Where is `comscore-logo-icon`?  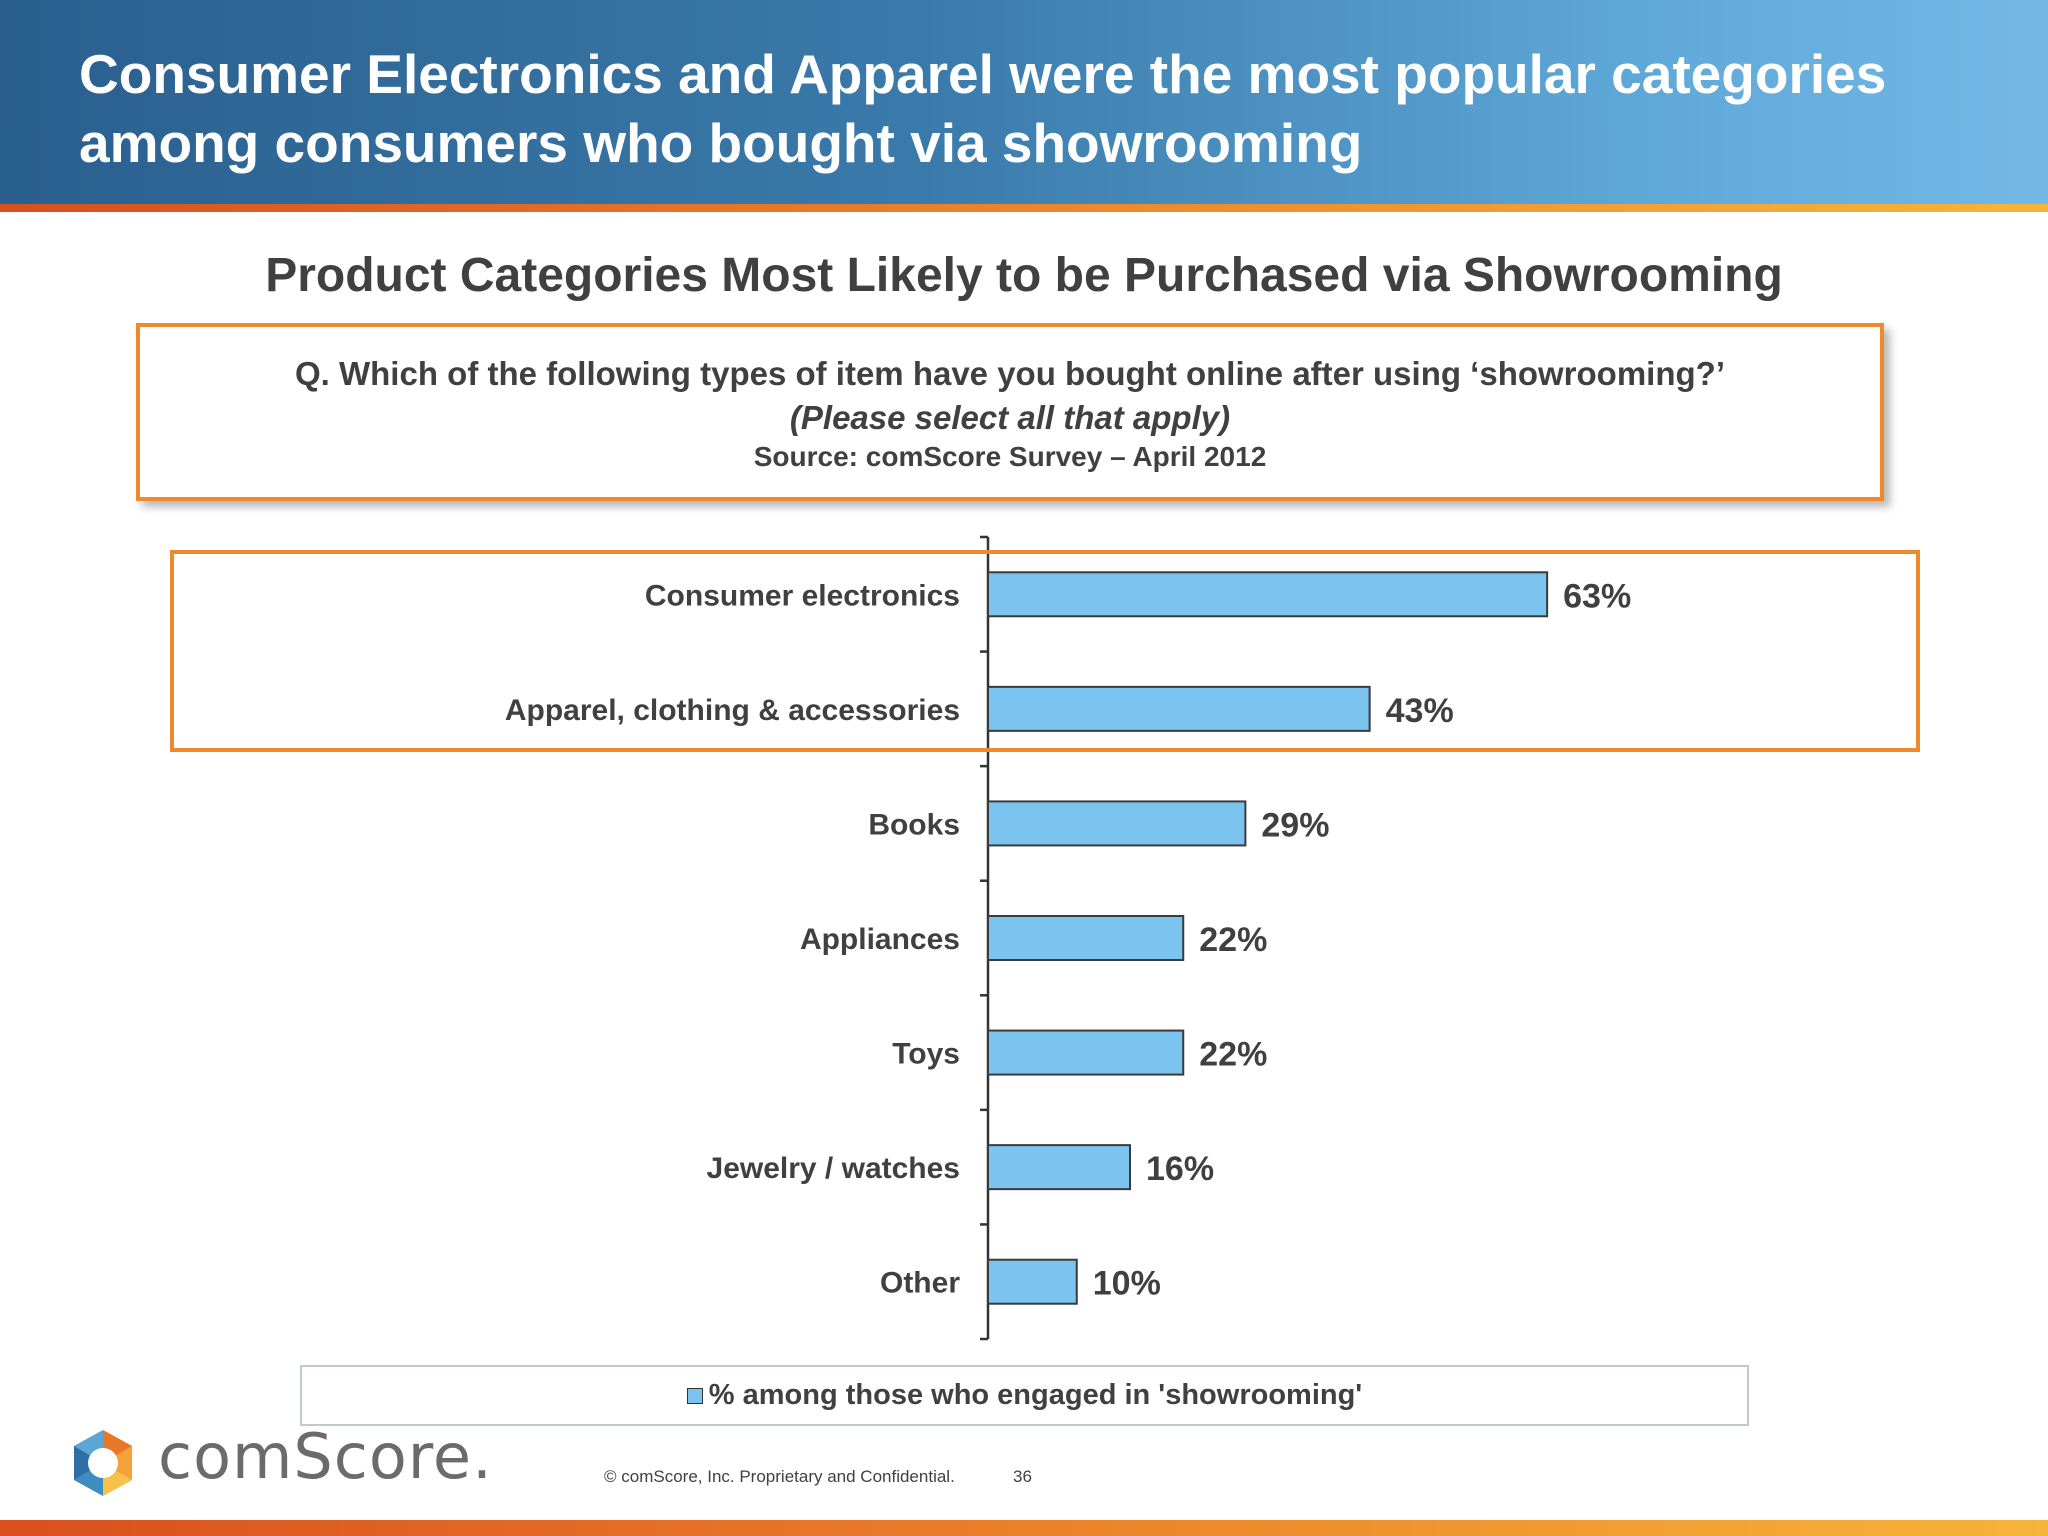 comscore-logo-icon is located at coordinates (103, 1463).